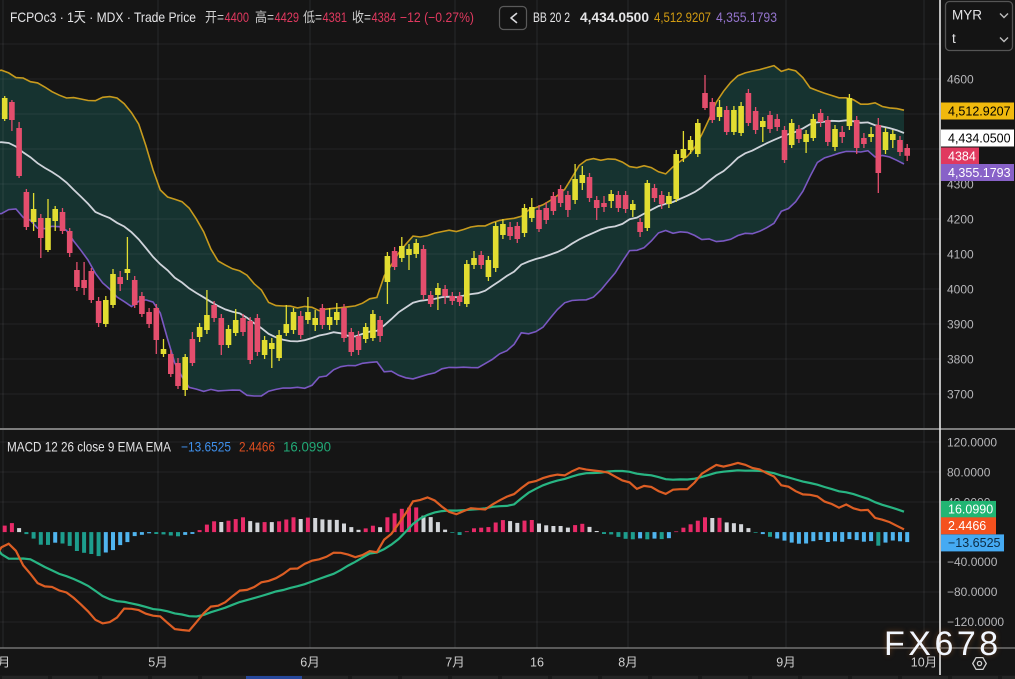 The image size is (1015, 679). What do you see at coordinates (785, 663) in the screenshot?
I see `svg-text: 9月` at bounding box center [785, 663].